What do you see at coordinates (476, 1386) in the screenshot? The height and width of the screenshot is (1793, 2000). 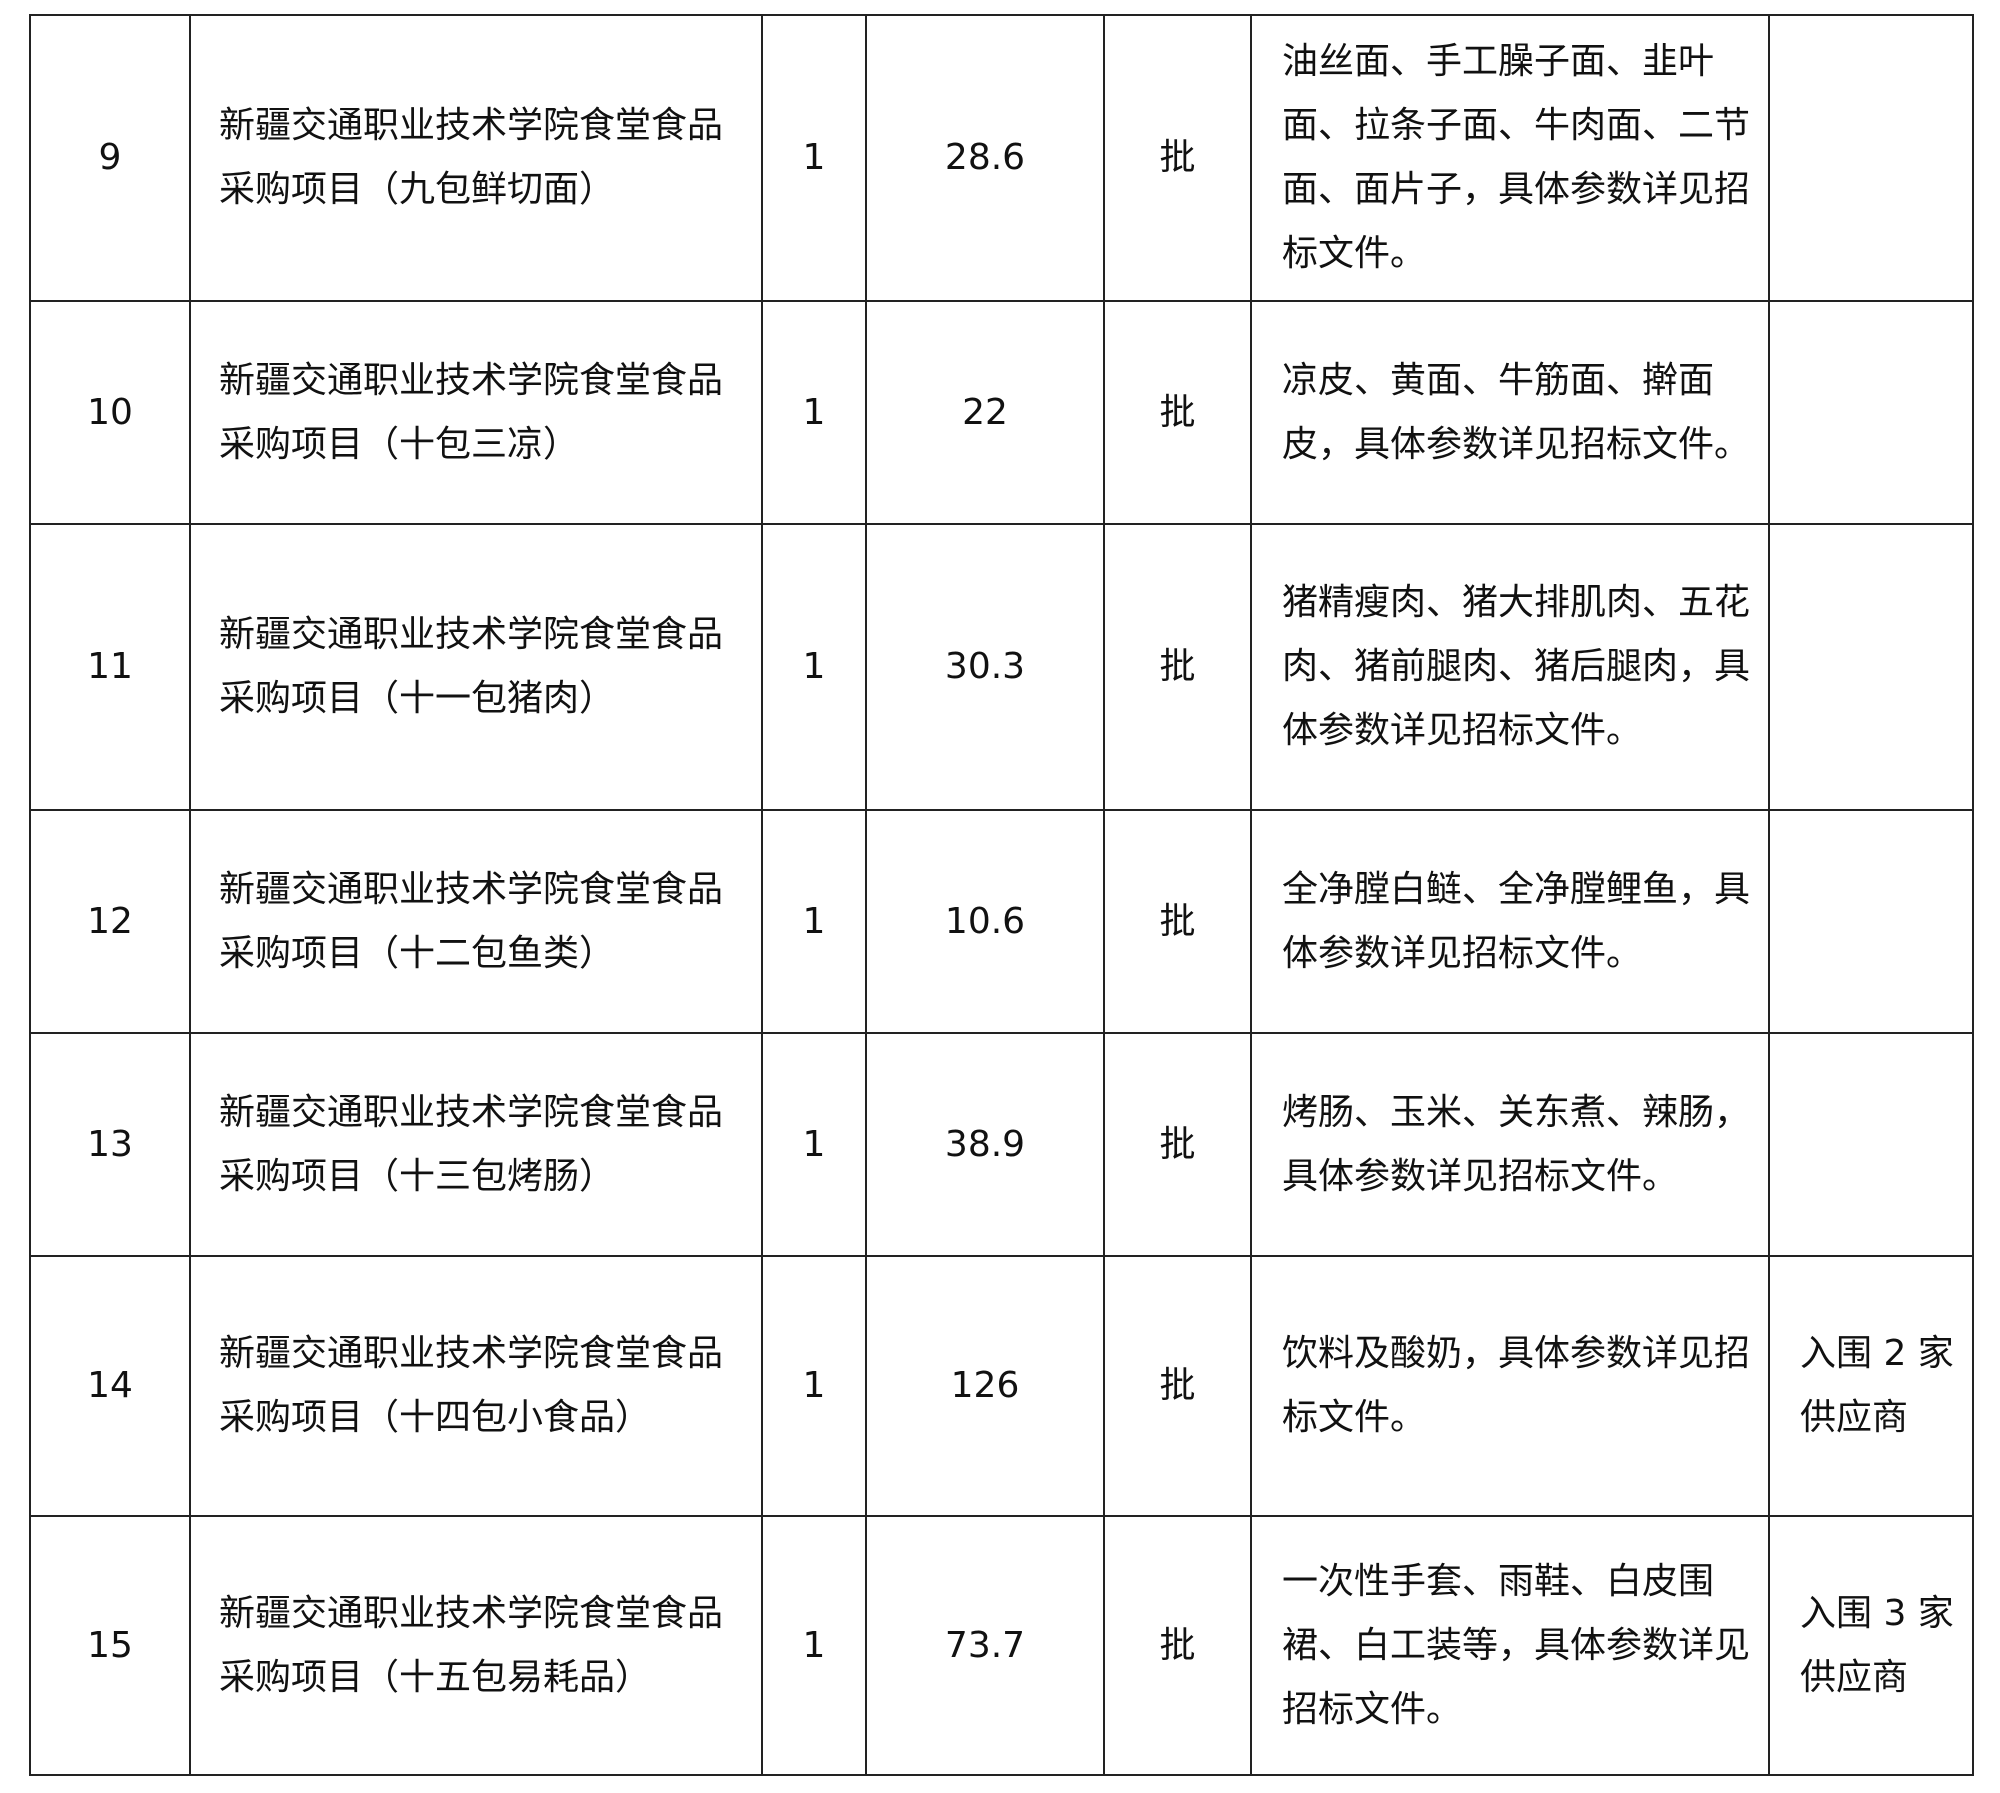 I see `project-name: 新疆交通职业技术学院食堂食品采购项目（十四包小食品）` at bounding box center [476, 1386].